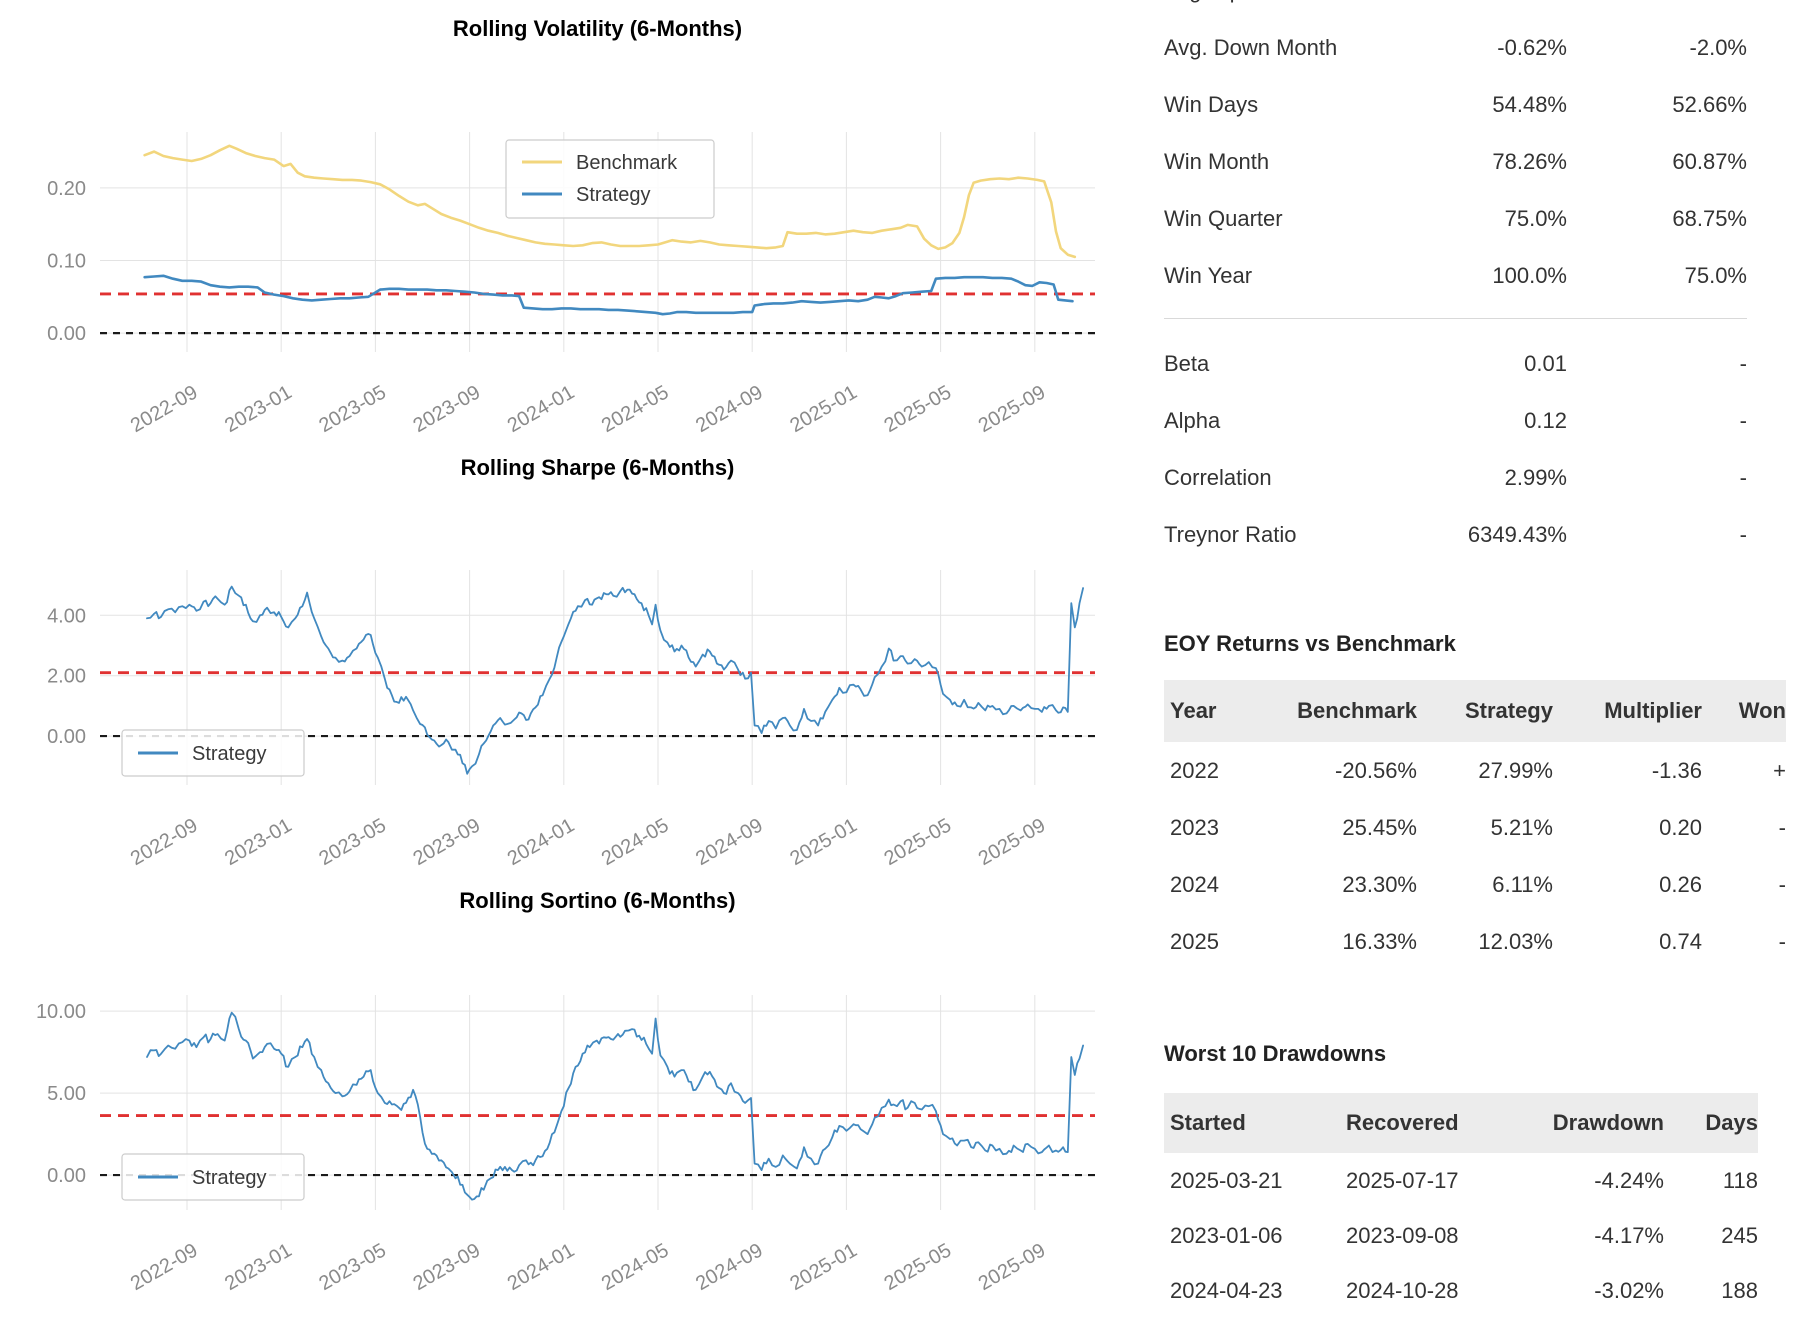 This screenshot has height=1334, width=1802. What do you see at coordinates (1709, 161) in the screenshot?
I see `metric-value-benchmark: 60.87%` at bounding box center [1709, 161].